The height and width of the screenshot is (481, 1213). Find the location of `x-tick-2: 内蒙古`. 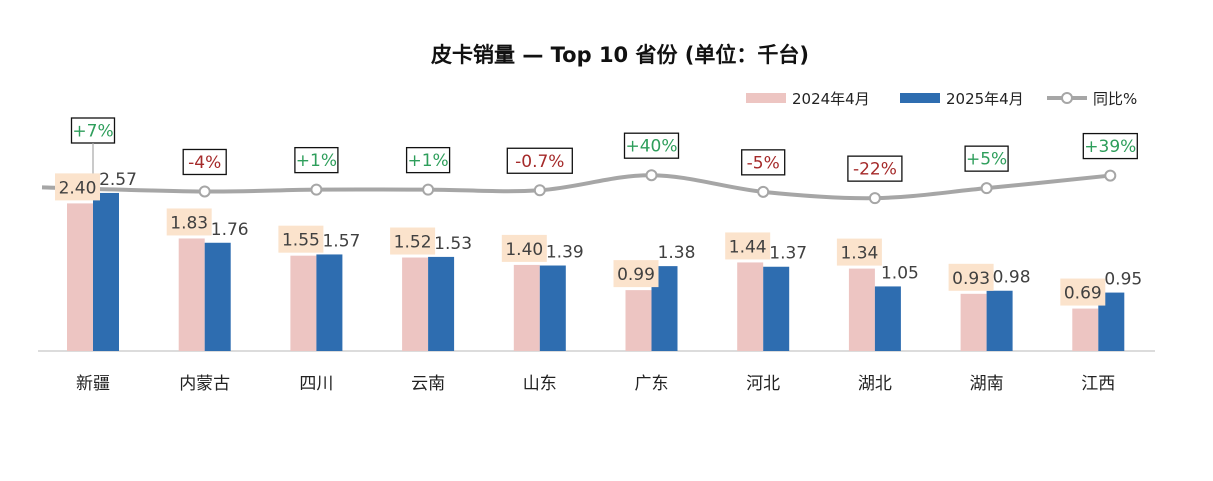

x-tick-2: 内蒙古 is located at coordinates (204, 384).